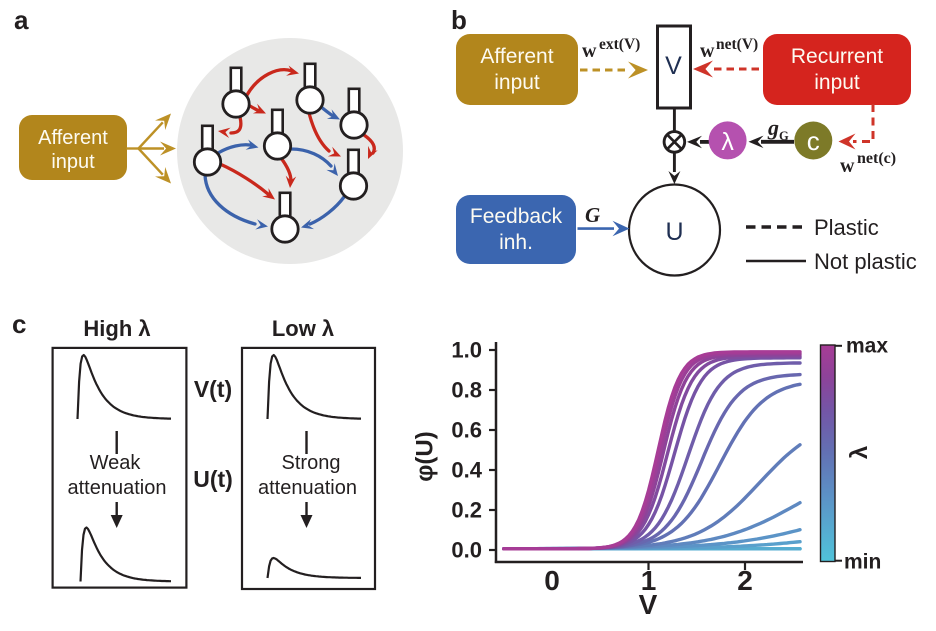 This screenshot has height=631, width=936. I want to click on svg-text: 2, so click(745, 580).